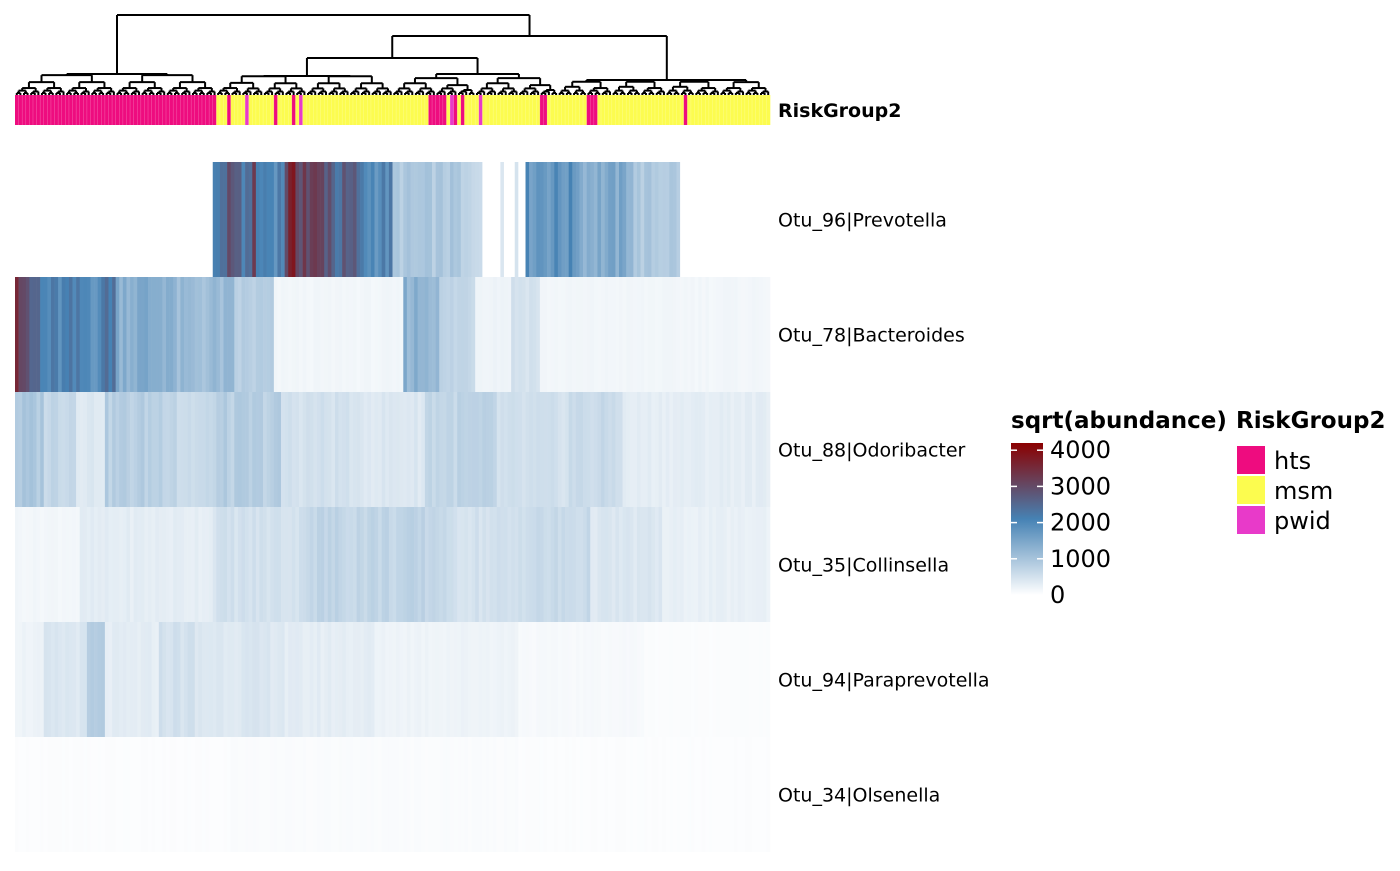 This screenshot has height=871, width=1400. What do you see at coordinates (393, 110) in the screenshot?
I see `annotation-bar` at bounding box center [393, 110].